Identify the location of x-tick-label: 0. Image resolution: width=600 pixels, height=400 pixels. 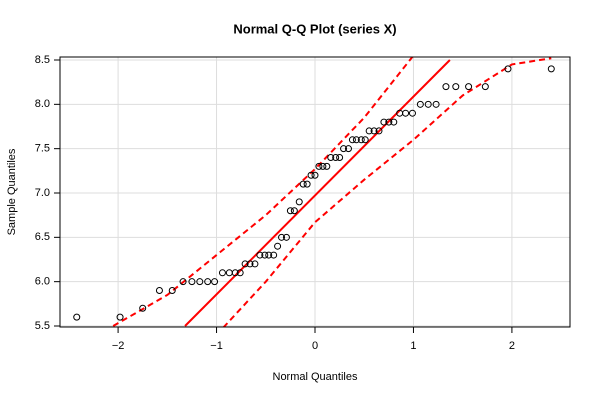
(315, 346).